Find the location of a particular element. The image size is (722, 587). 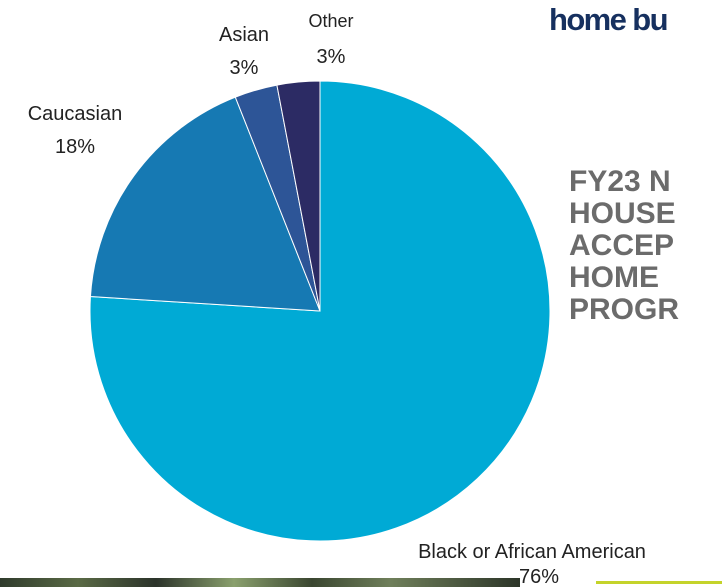

section-title-line: ACCEP is located at coordinates (622, 245).